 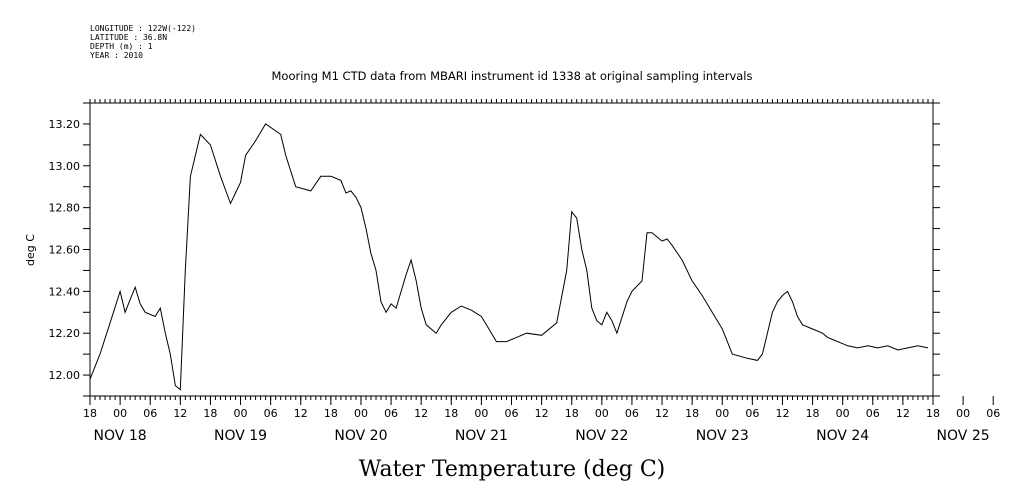 What do you see at coordinates (240, 436) in the screenshot?
I see `x-date-label: NOV 19` at bounding box center [240, 436].